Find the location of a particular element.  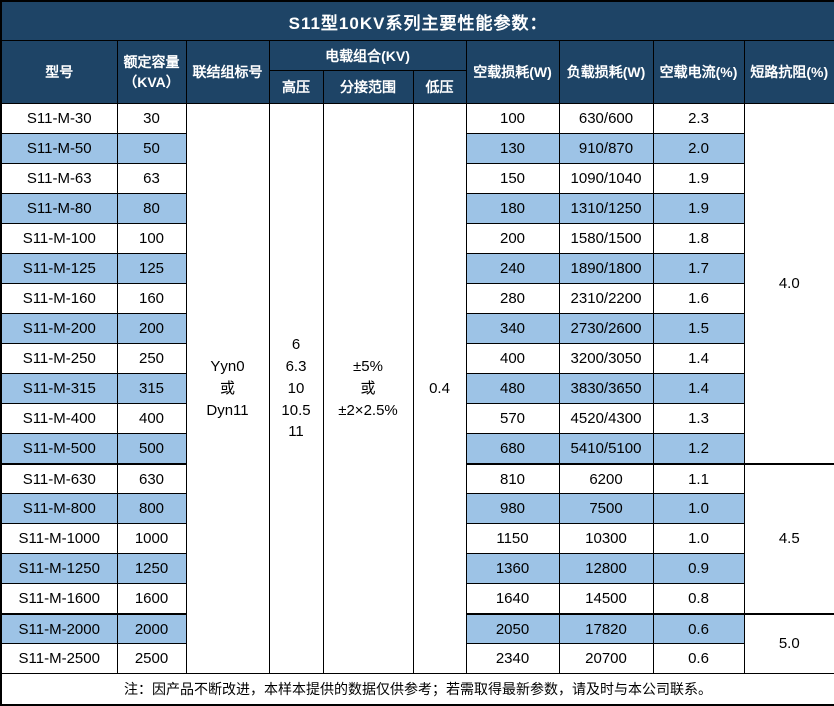

model-cell: S11-M-1250 is located at coordinates (59, 569).